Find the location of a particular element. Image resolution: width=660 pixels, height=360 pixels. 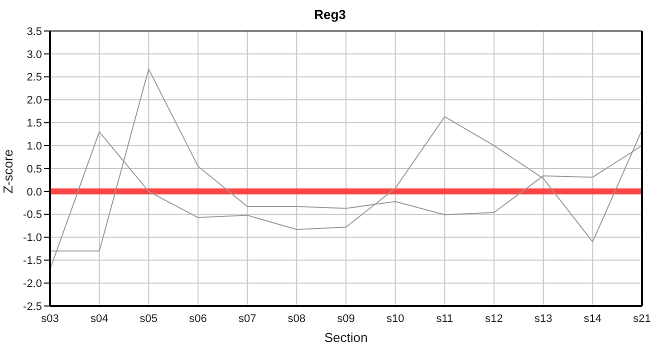

x-tick-label: s12 is located at coordinates (494, 318).